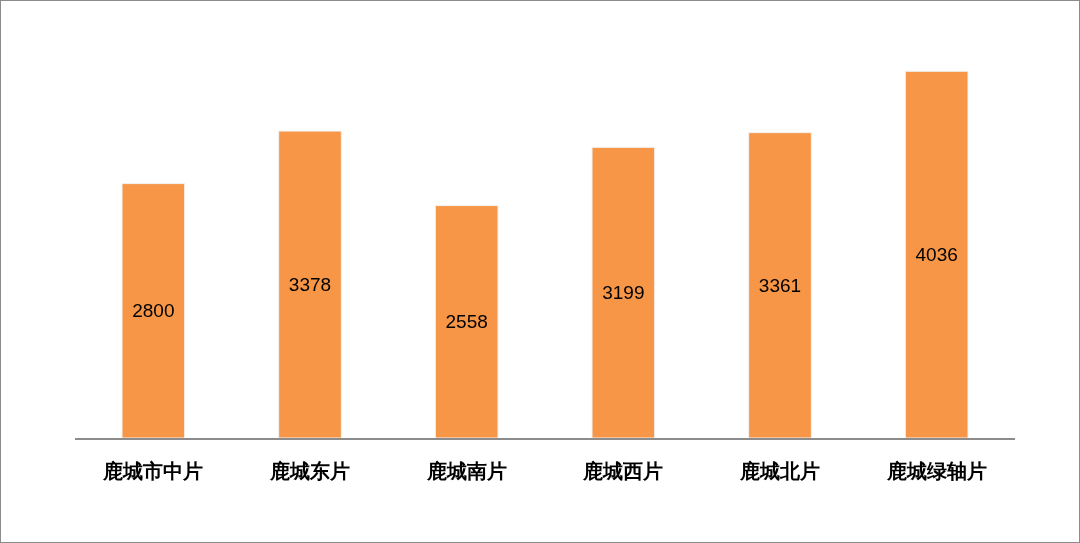 The width and height of the screenshot is (1080, 543). I want to click on x-tick-label: 鹿城市中片, so click(153, 470).